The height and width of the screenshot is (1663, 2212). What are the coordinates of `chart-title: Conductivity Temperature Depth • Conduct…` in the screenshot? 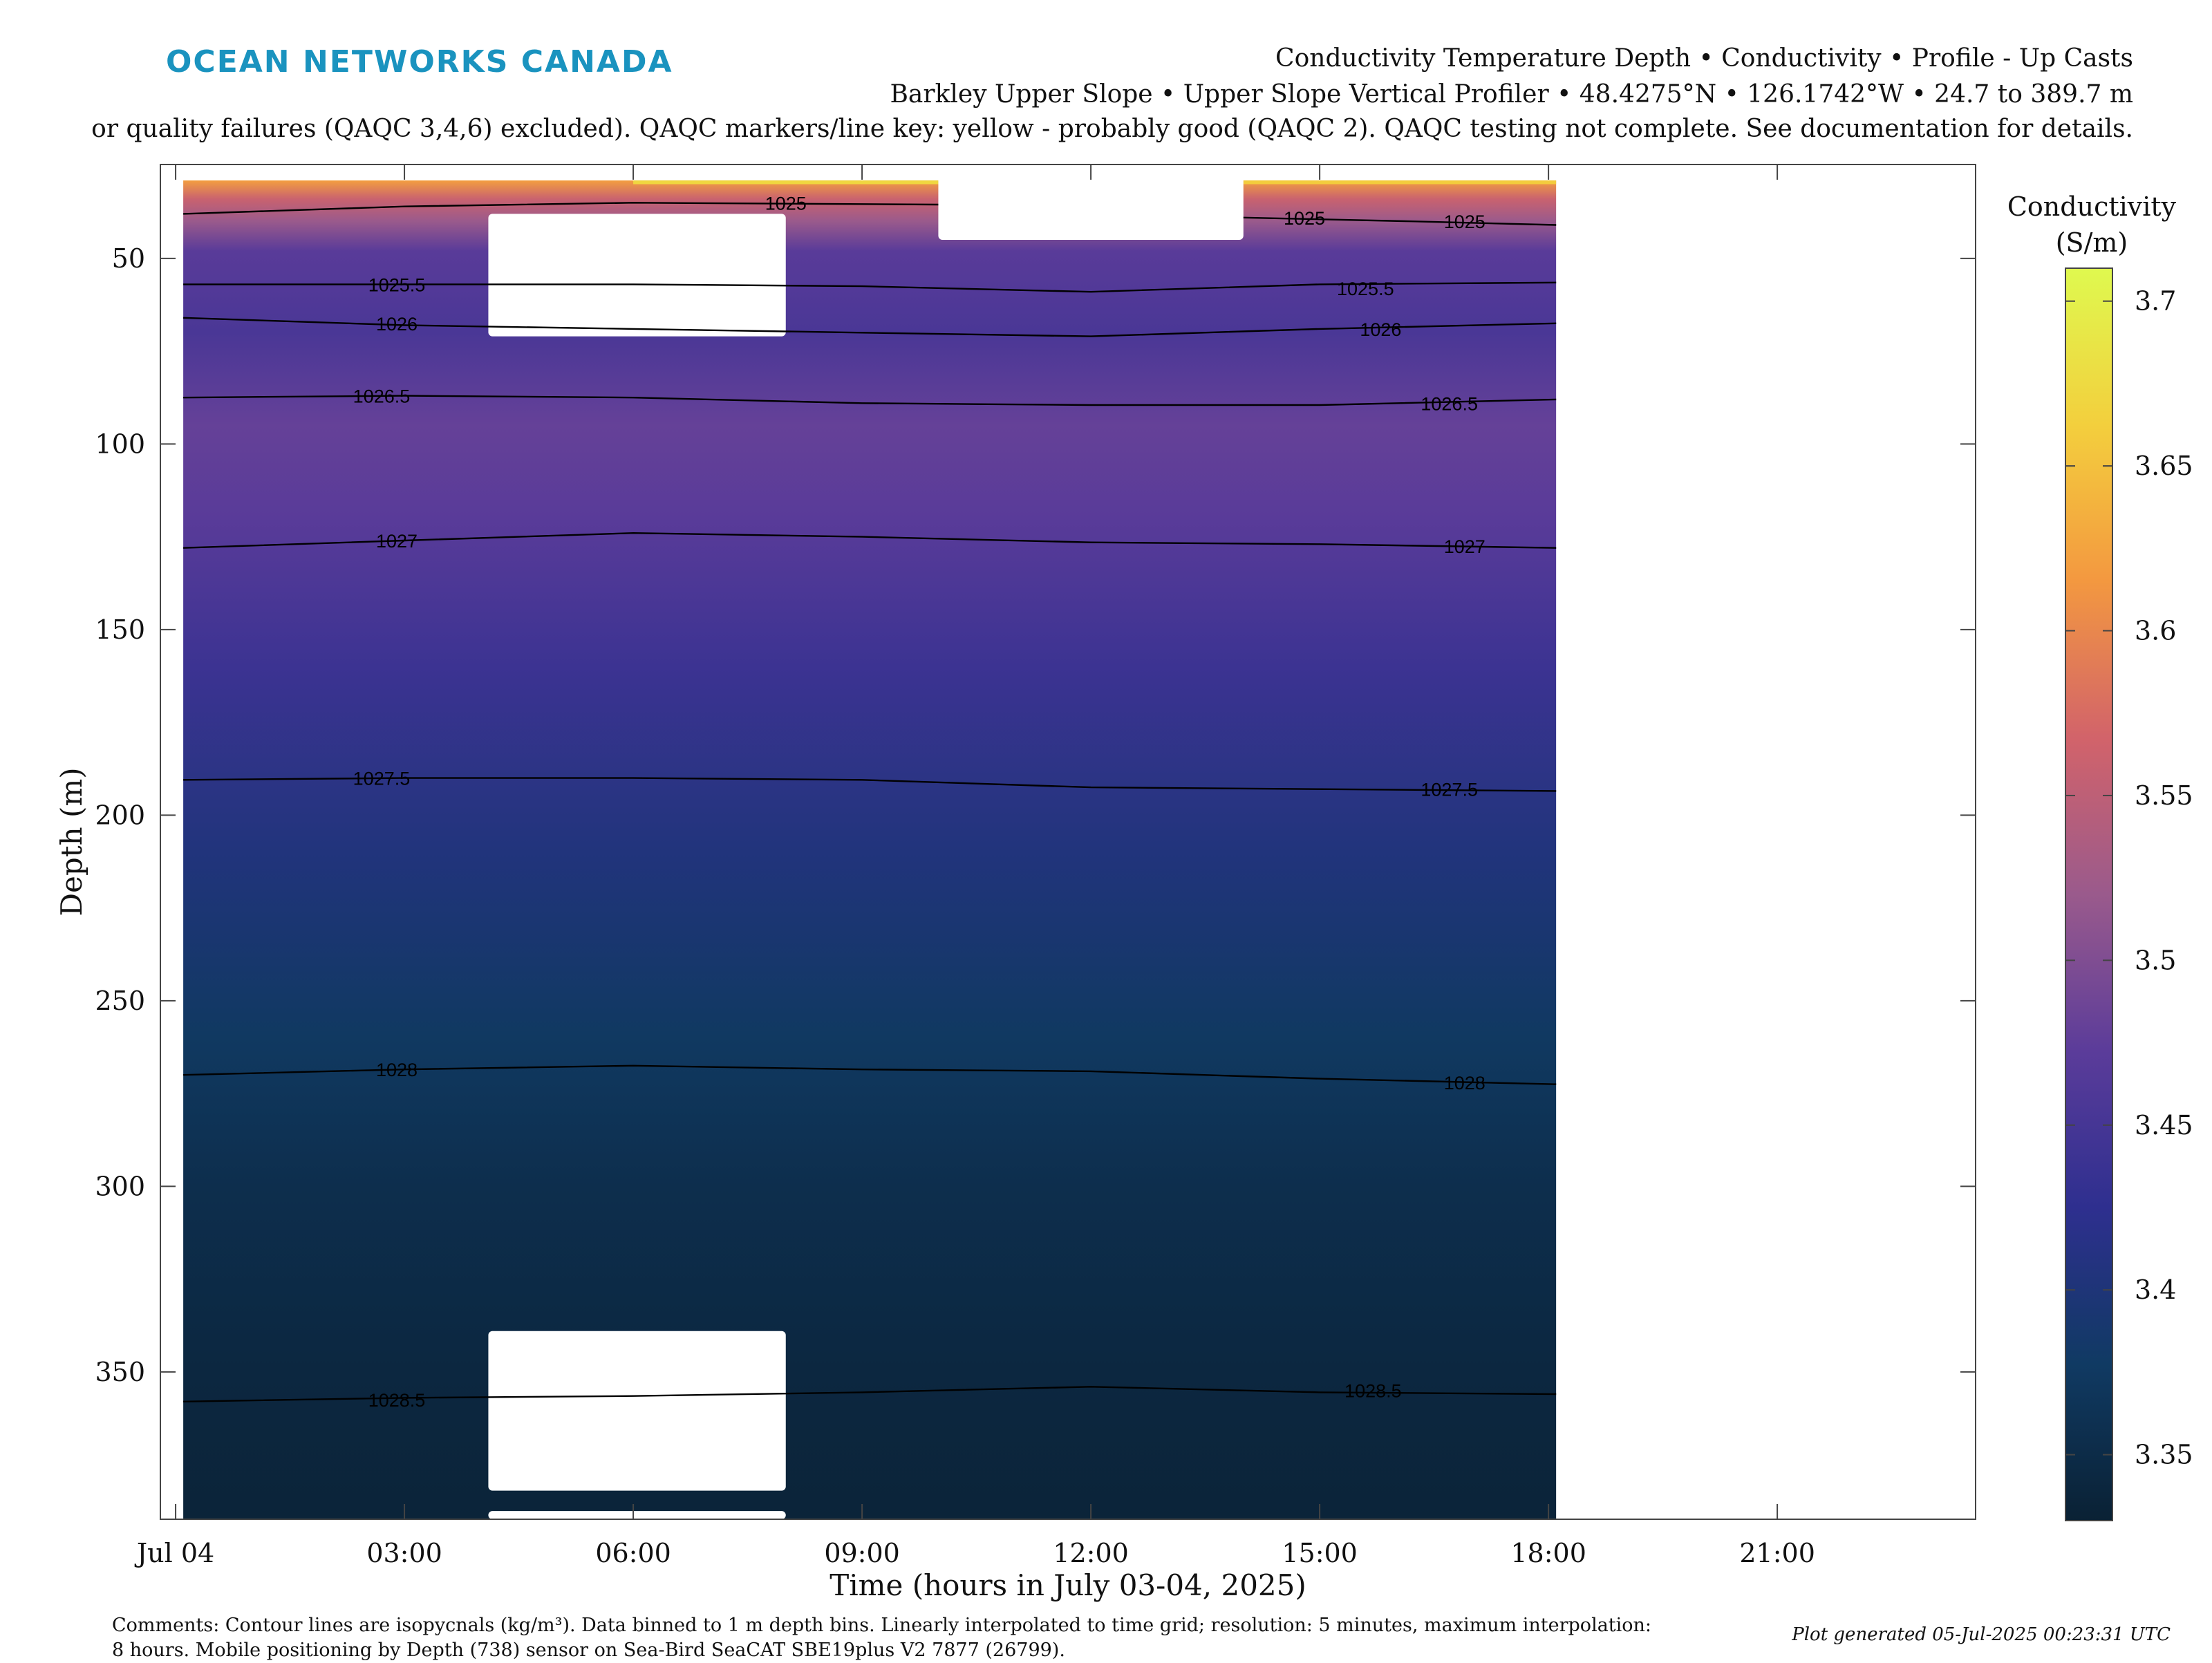 It's located at (1704, 58).